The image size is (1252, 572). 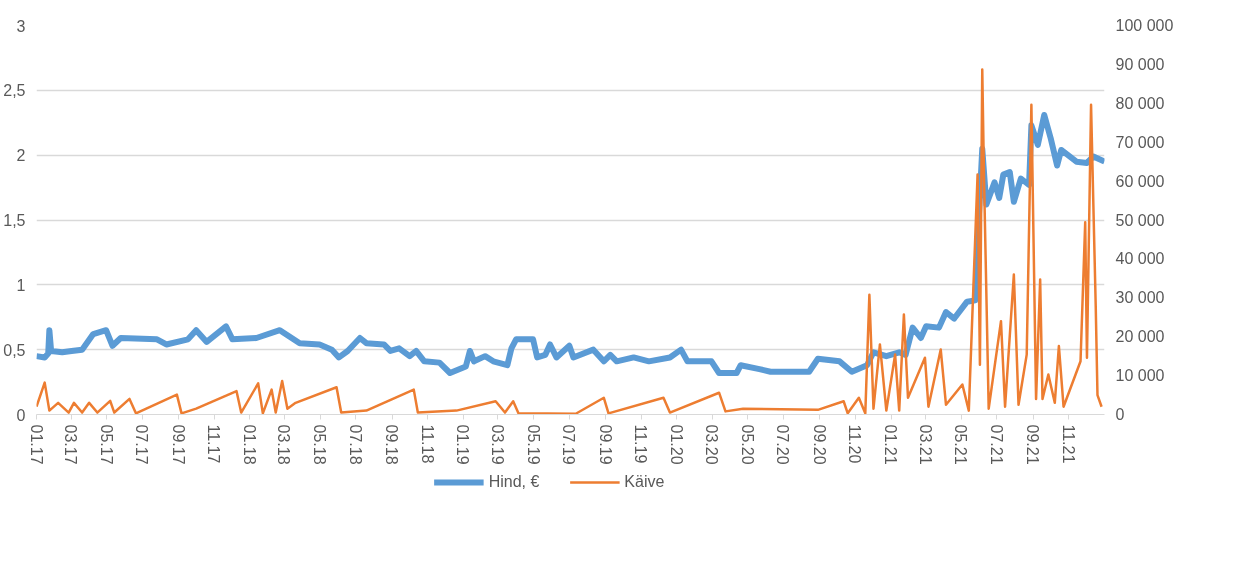 I want to click on y-tick-label: 0, so click(x=21, y=415).